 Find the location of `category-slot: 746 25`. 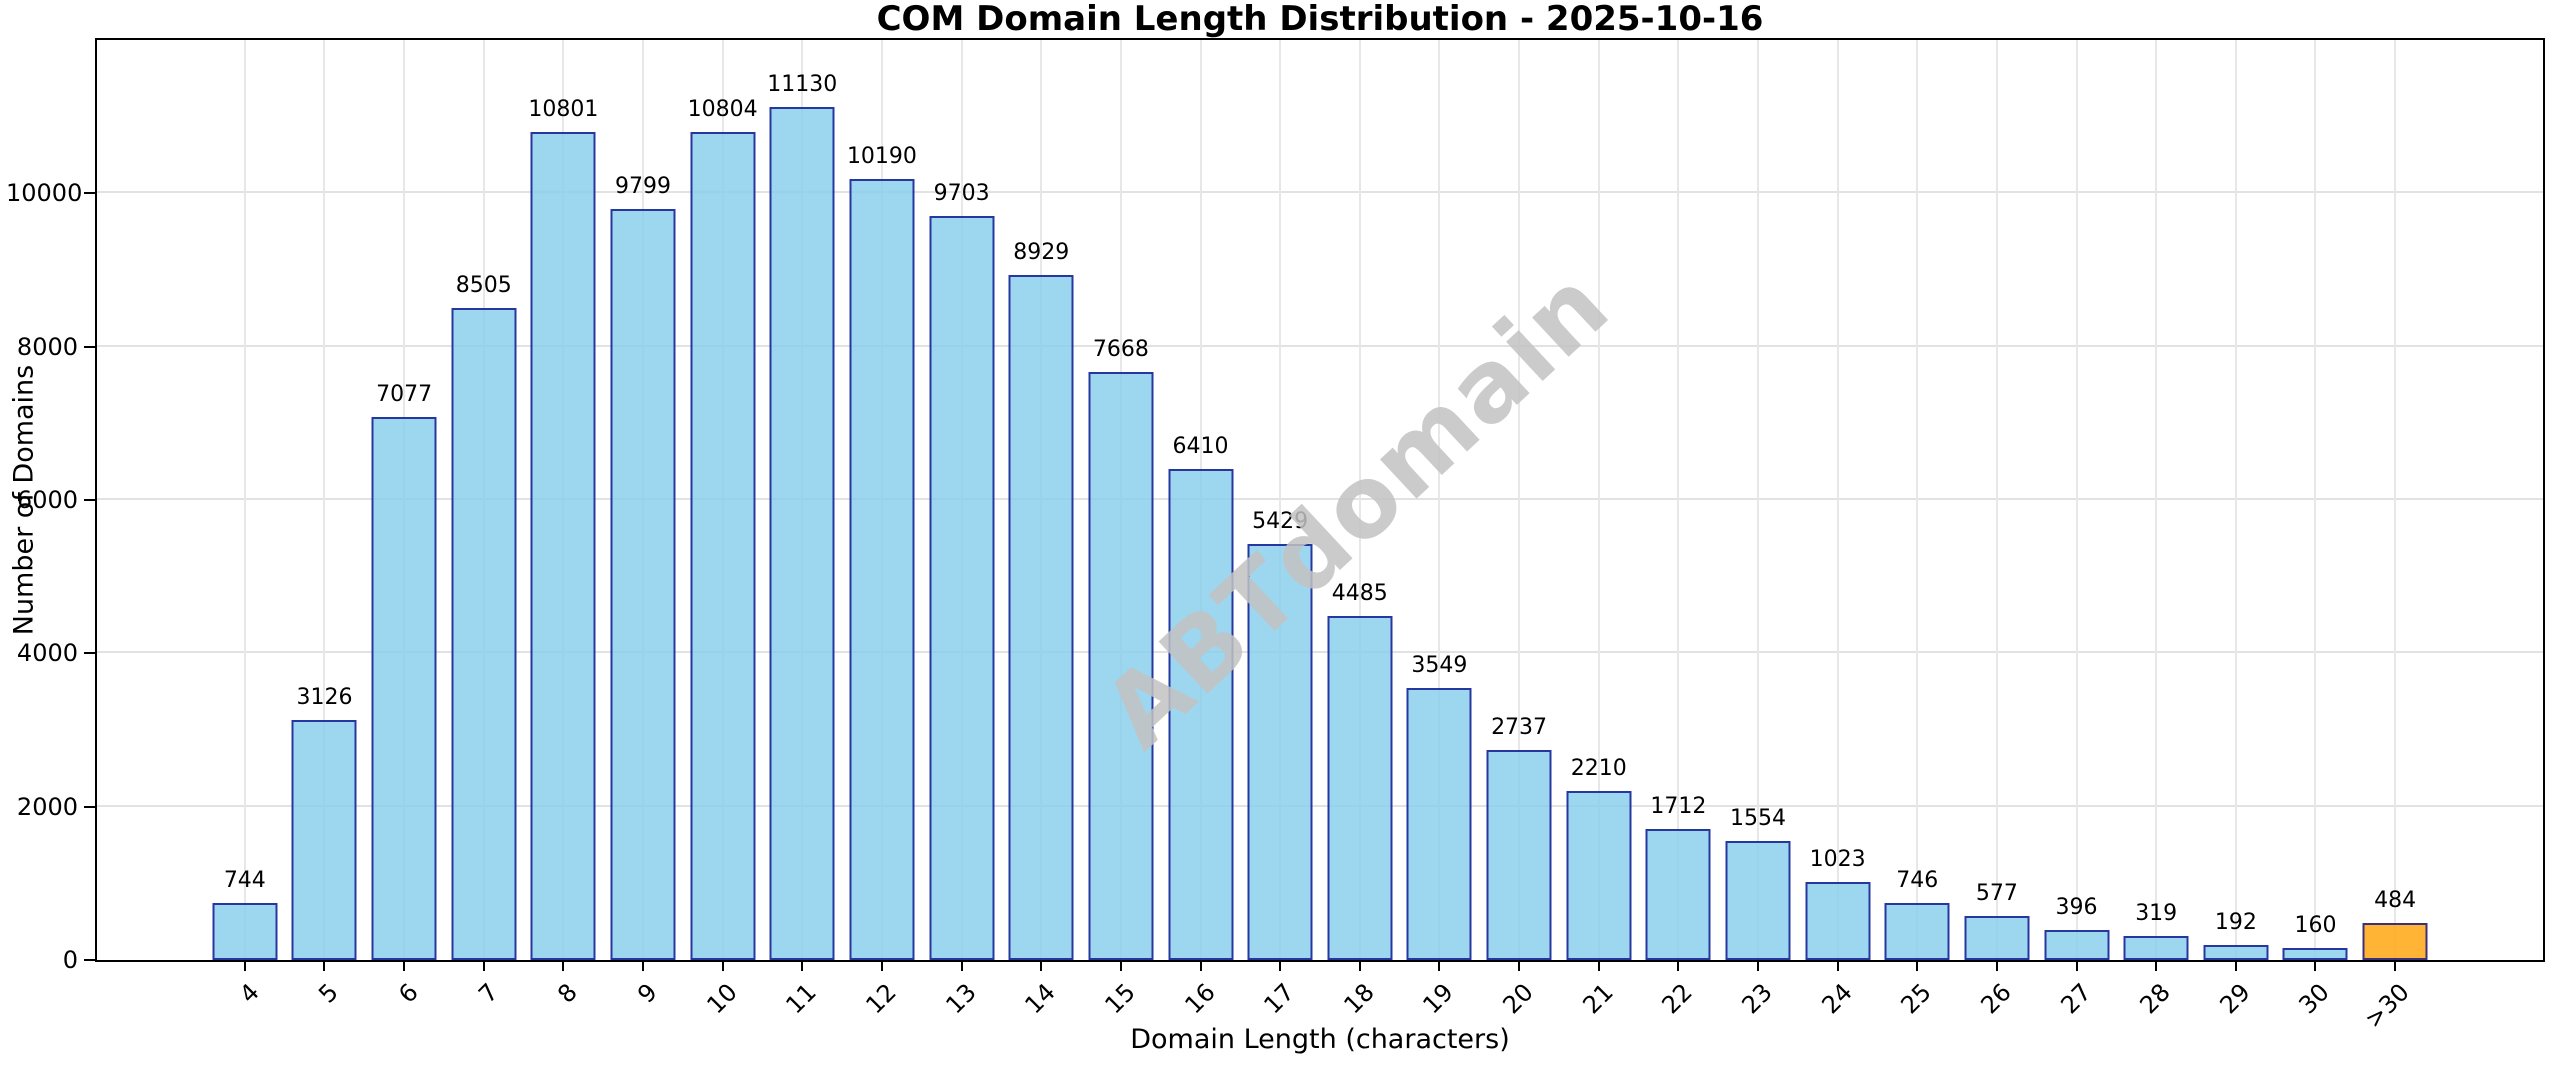

category-slot: 746 25 is located at coordinates (1917, 529).